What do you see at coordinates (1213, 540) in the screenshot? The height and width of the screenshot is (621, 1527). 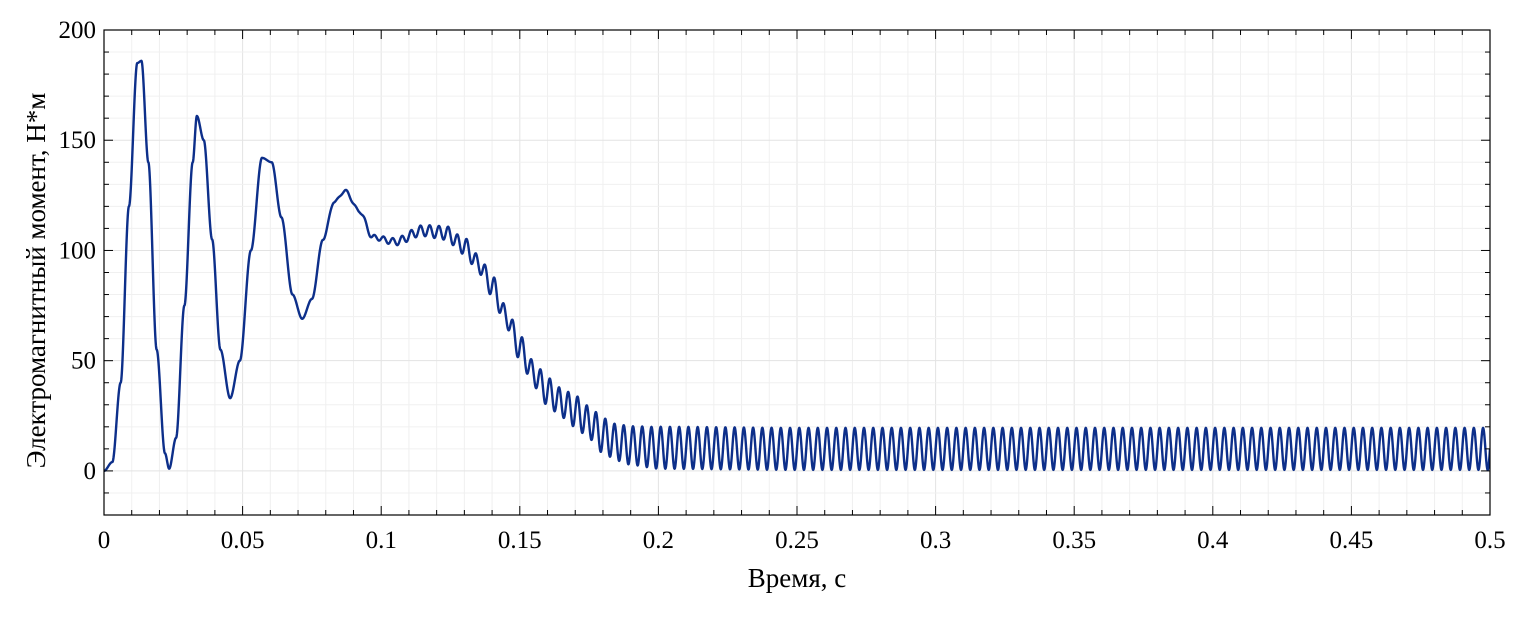 I see `x-tick-label: 0.4` at bounding box center [1213, 540].